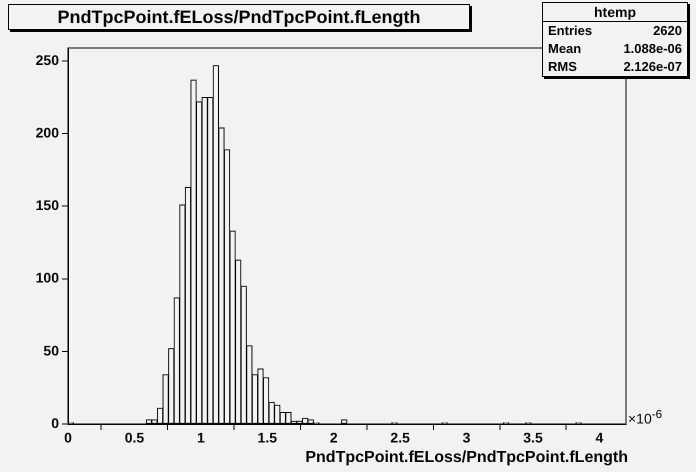  What do you see at coordinates (68, 437) in the screenshot?
I see `x-tick-label: 0` at bounding box center [68, 437].